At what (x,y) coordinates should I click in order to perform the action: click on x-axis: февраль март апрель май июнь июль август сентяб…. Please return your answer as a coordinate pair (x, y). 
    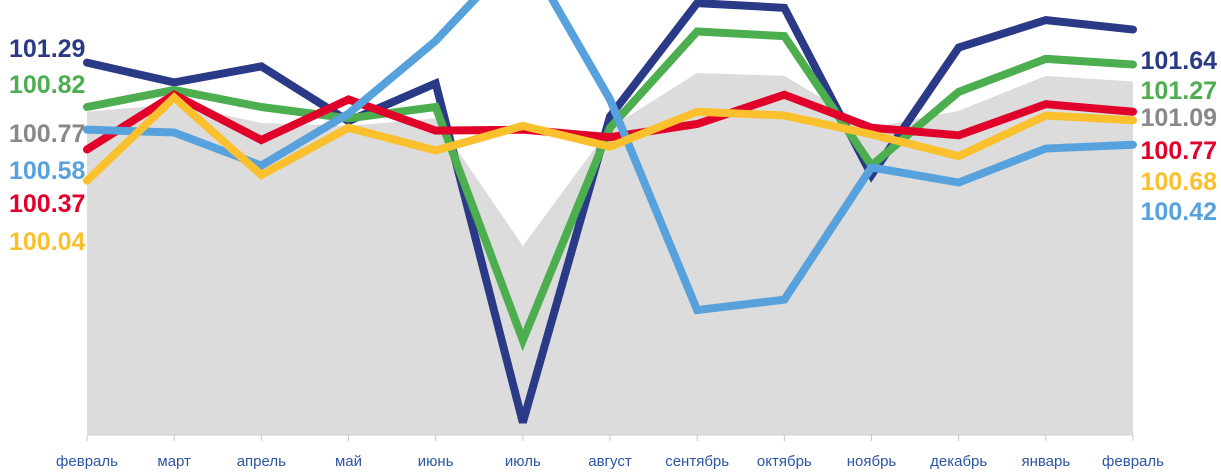
    Looking at the image, I should click on (610, 452).